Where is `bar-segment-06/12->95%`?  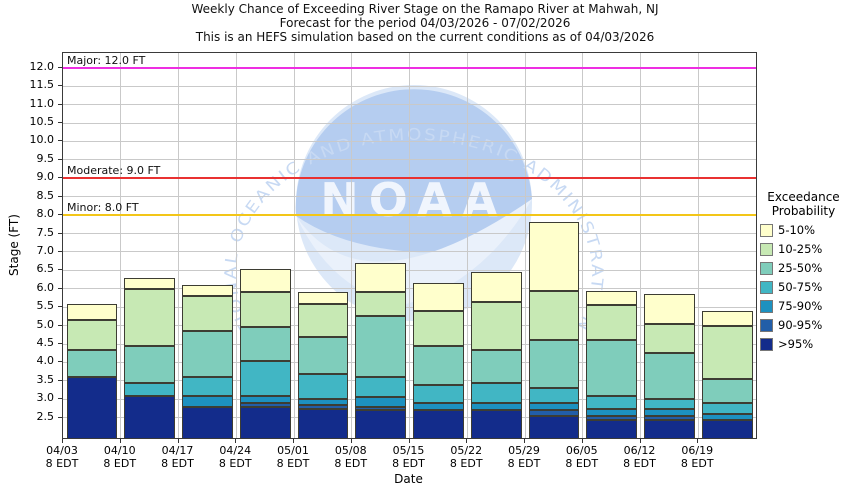
bar-segment-06/12->95% is located at coordinates (669, 428).